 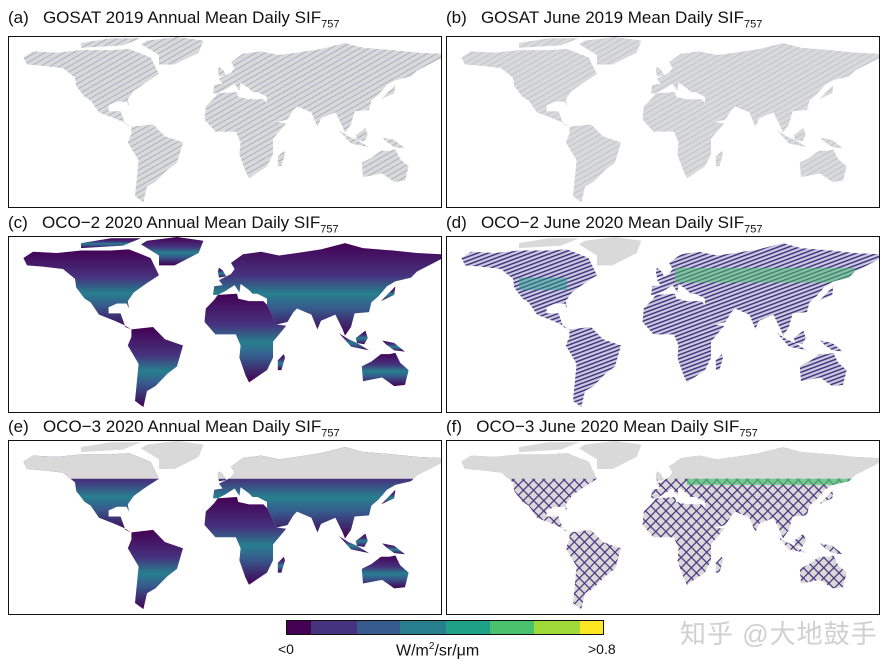 I want to click on colorbar-min-label: <0, so click(x=286, y=649).